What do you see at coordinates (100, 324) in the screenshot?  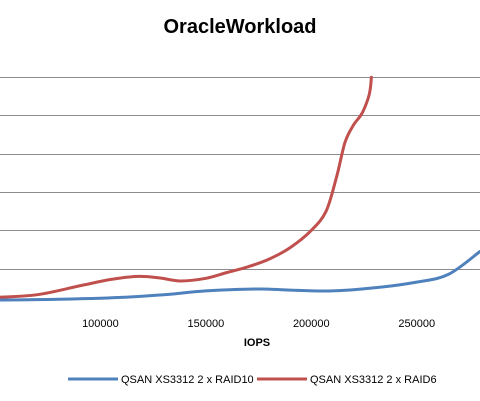 I see `x-tick-label-0: 100000` at bounding box center [100, 324].